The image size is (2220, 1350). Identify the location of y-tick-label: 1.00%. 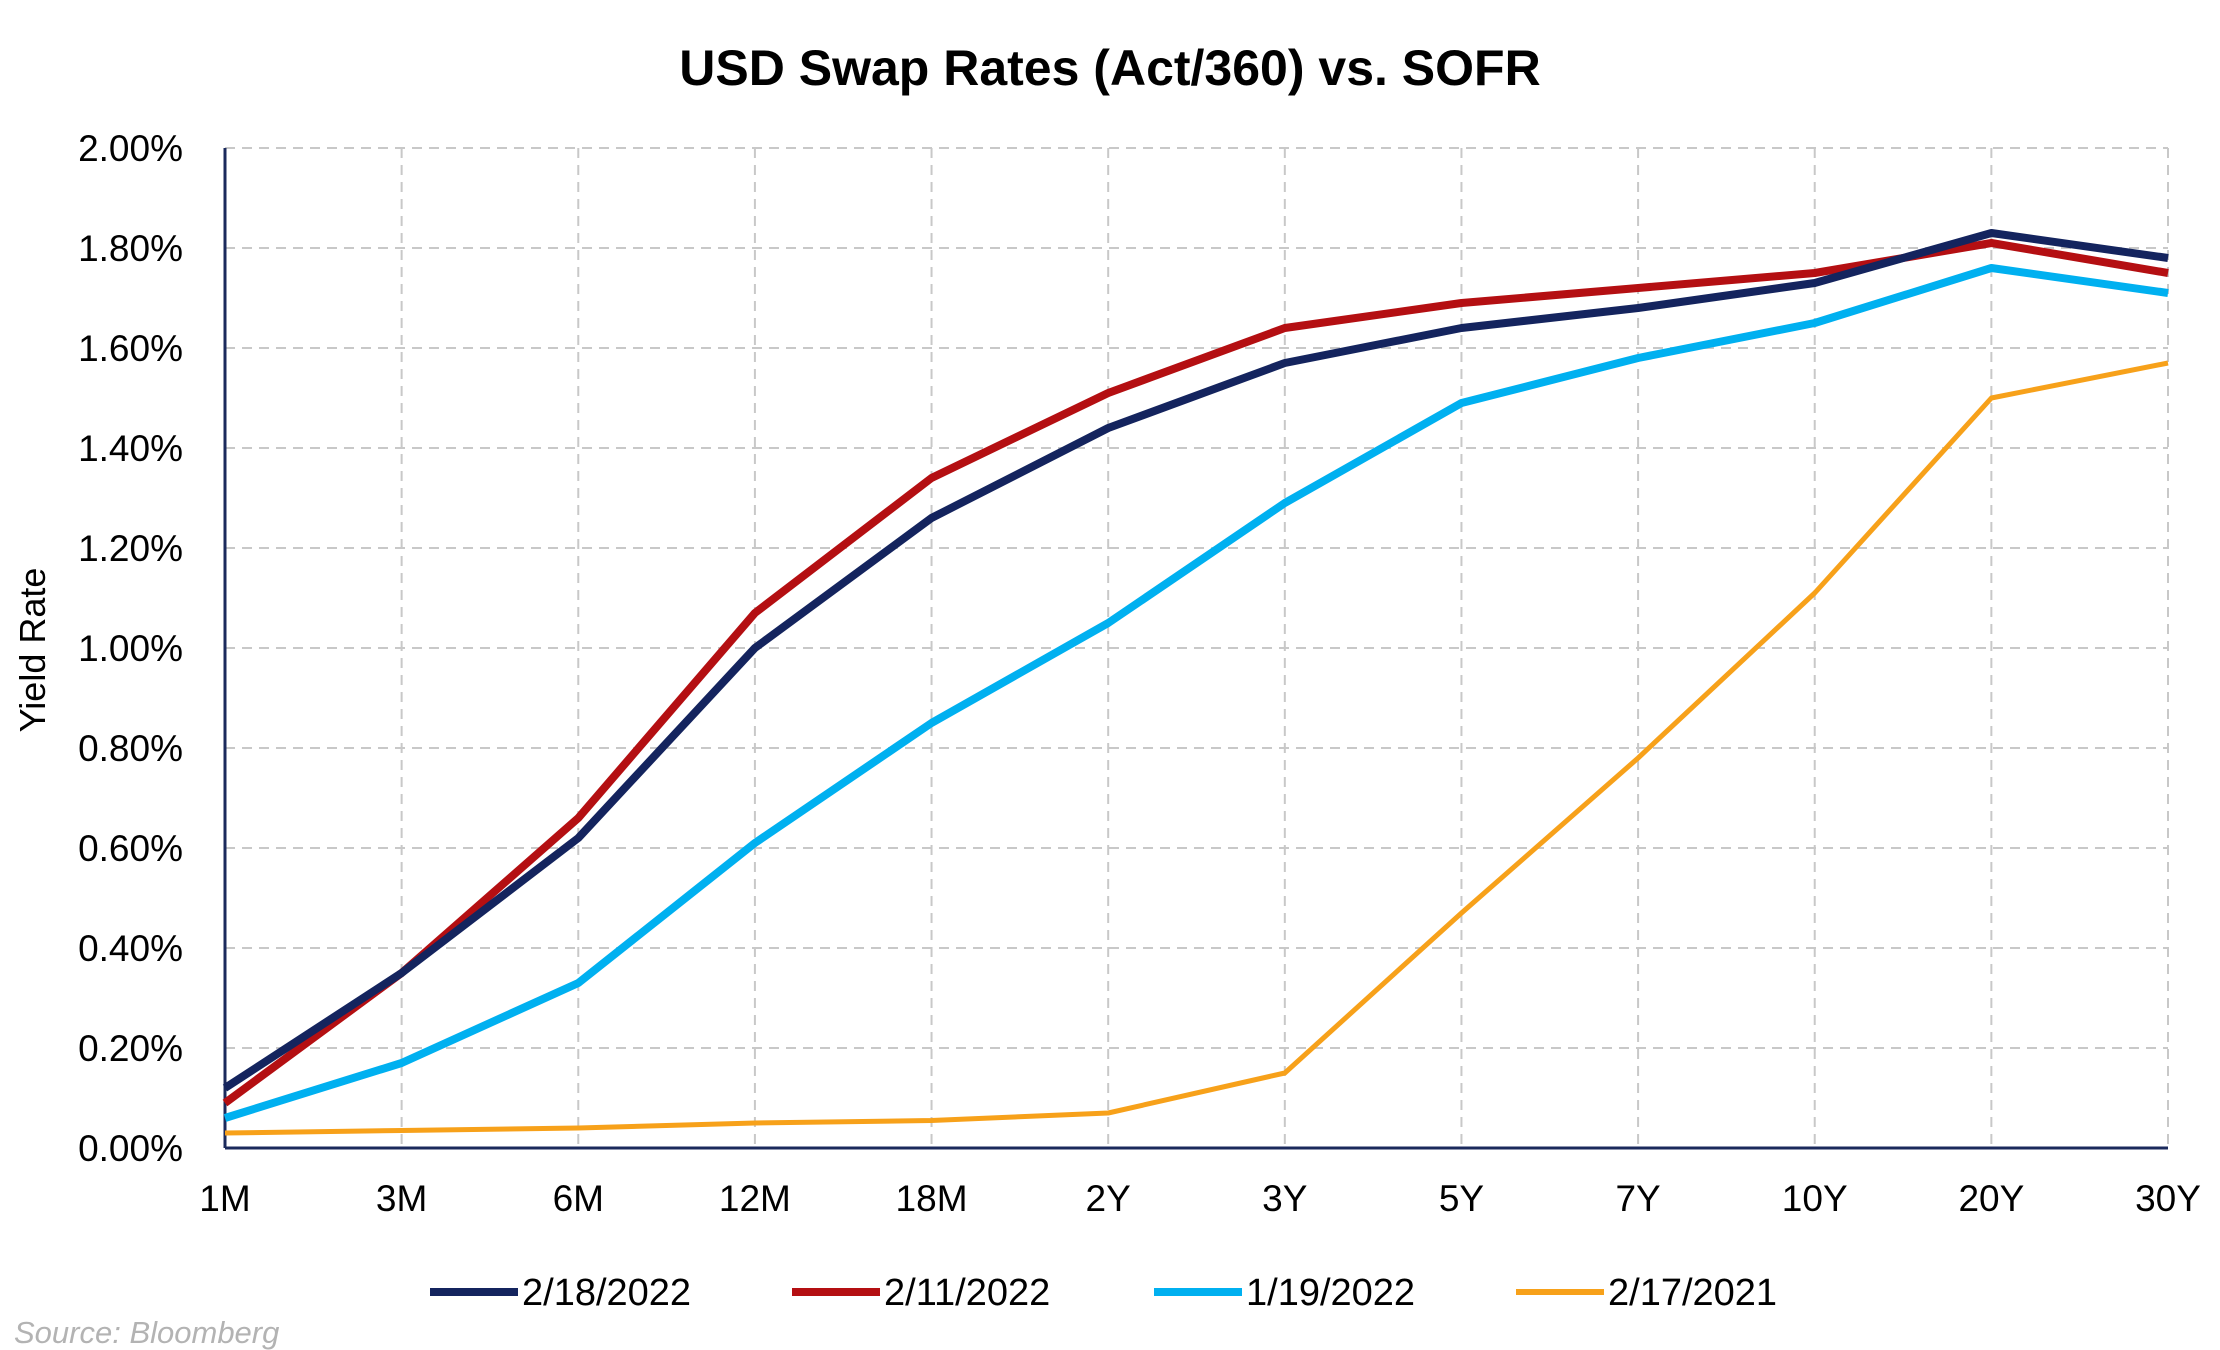
(130, 648).